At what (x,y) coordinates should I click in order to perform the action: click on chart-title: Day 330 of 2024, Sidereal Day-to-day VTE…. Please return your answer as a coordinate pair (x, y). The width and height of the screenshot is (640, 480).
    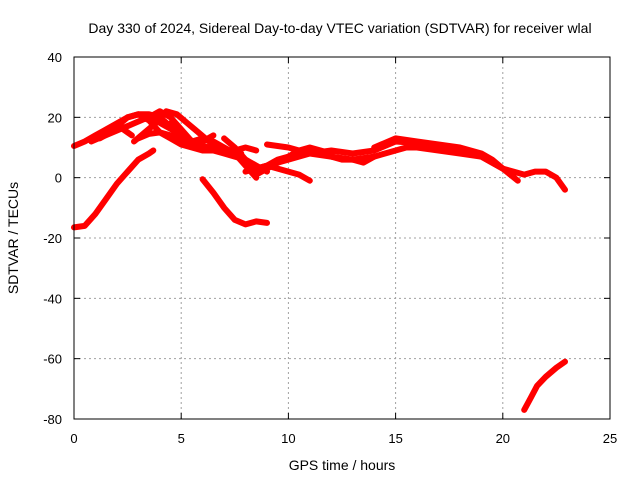
    Looking at the image, I should click on (339, 28).